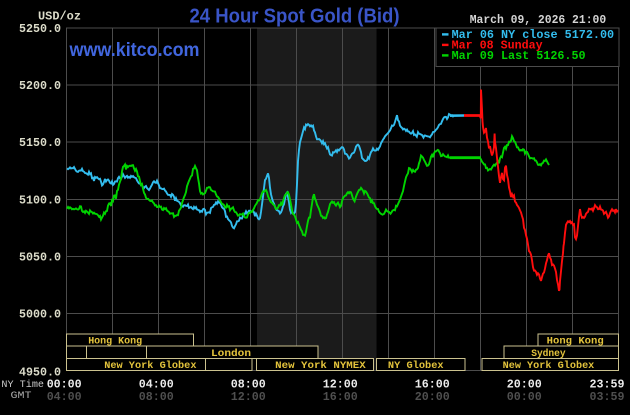 This screenshot has width=630, height=415. Describe the element at coordinates (416, 366) in the screenshot. I see `svg-text: NY Globex` at that location.